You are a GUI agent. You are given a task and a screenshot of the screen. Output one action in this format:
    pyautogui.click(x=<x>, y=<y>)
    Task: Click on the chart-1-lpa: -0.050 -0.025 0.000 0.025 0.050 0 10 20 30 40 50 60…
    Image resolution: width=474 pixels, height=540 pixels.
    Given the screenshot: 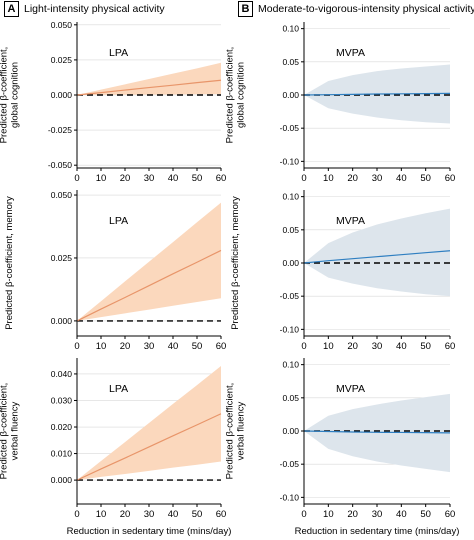 What is the action you would take?
    pyautogui.click(x=113, y=102)
    